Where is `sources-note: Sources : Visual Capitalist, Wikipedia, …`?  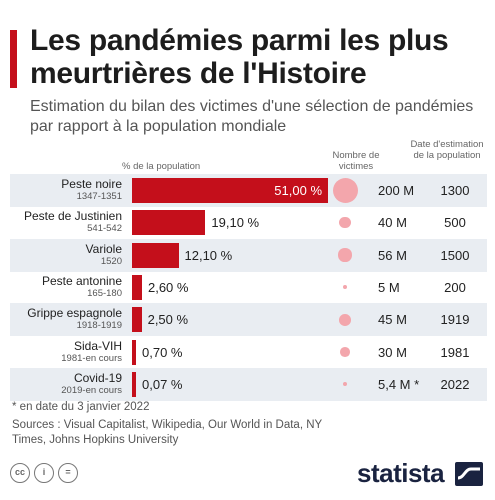
sources-note: Sources : Visual Capitalist, Wikipedia, … is located at coordinates (167, 432).